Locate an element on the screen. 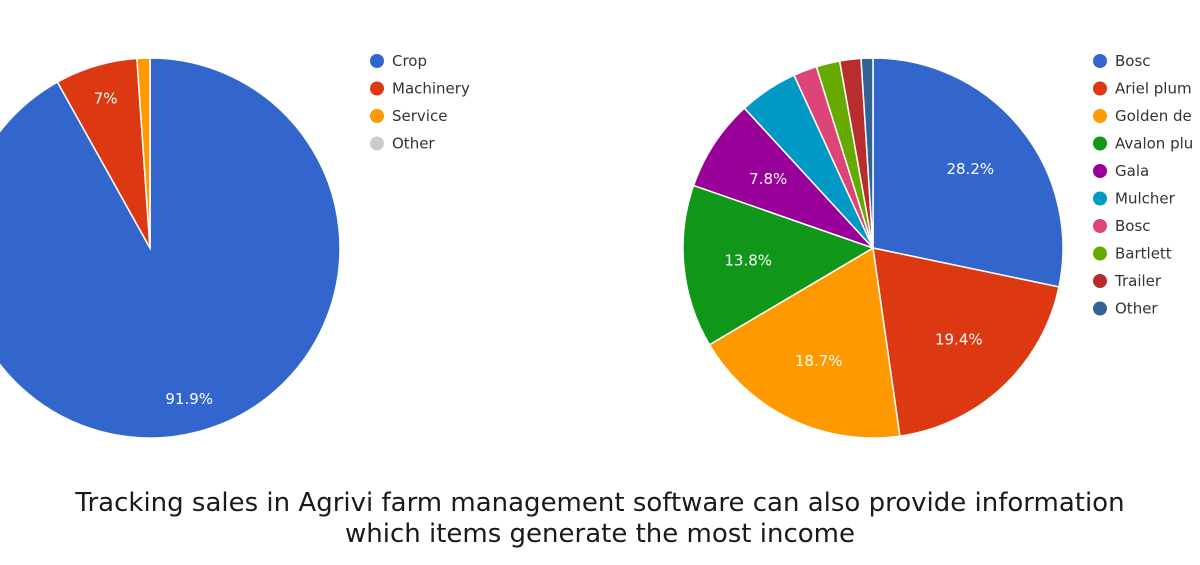 This screenshot has width=1200, height=565. legend2-label-6: Bosc is located at coordinates (1133, 226).